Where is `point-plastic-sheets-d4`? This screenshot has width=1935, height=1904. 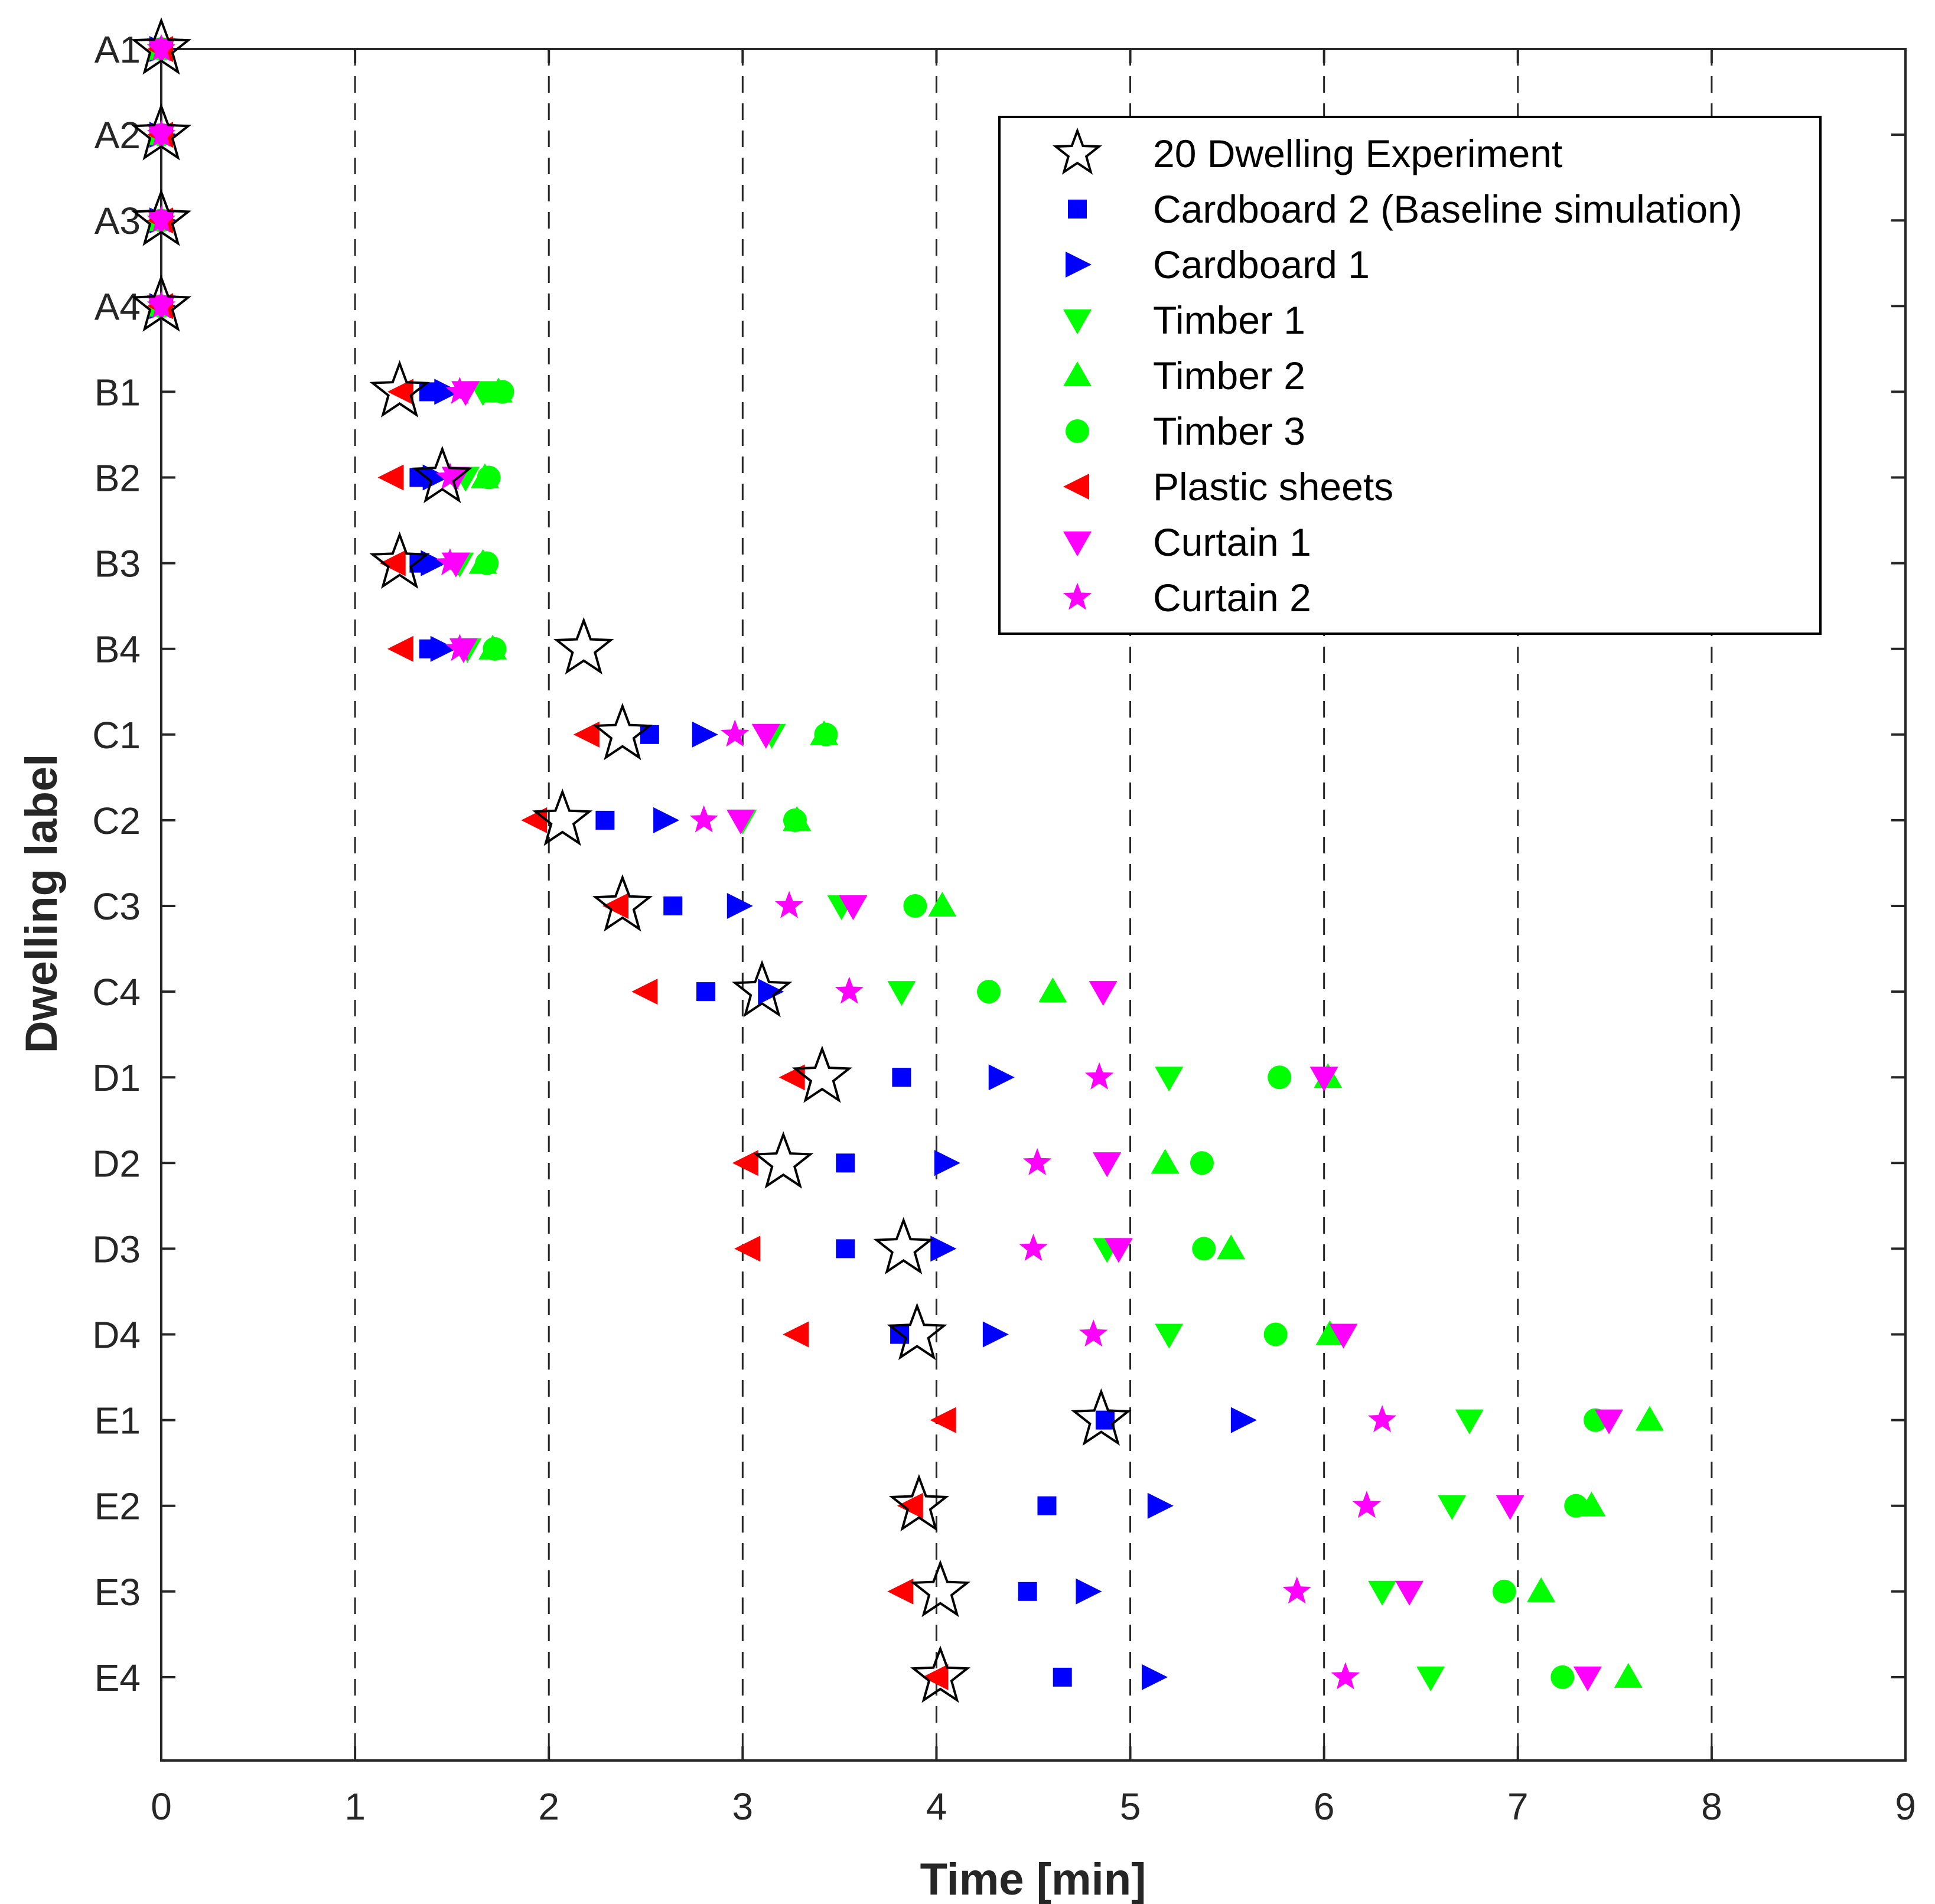
point-plastic-sheets-d4 is located at coordinates (796, 1335).